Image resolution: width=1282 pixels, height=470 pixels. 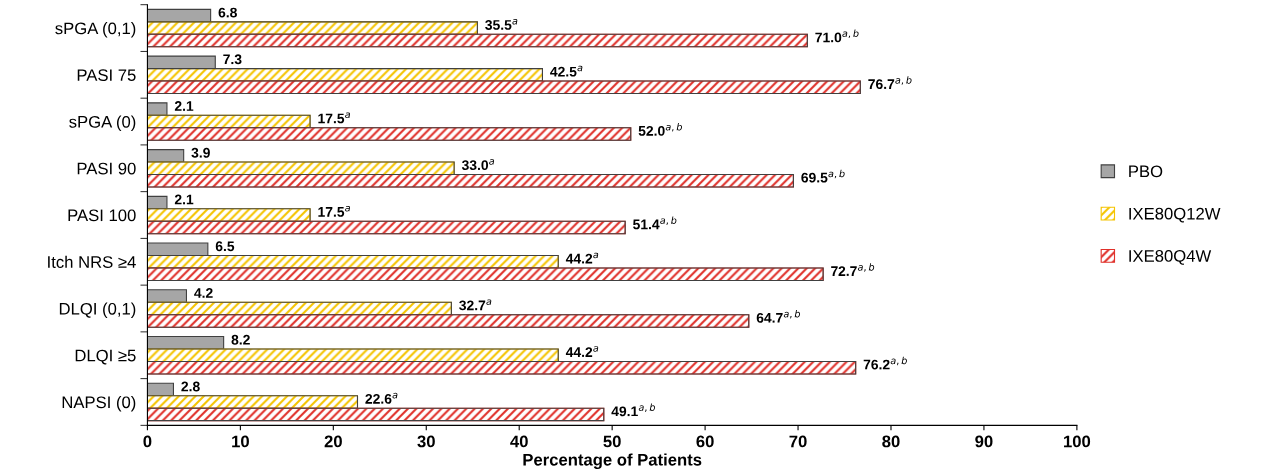 I want to click on y-tick-label: PASI 90, so click(x=106, y=168).